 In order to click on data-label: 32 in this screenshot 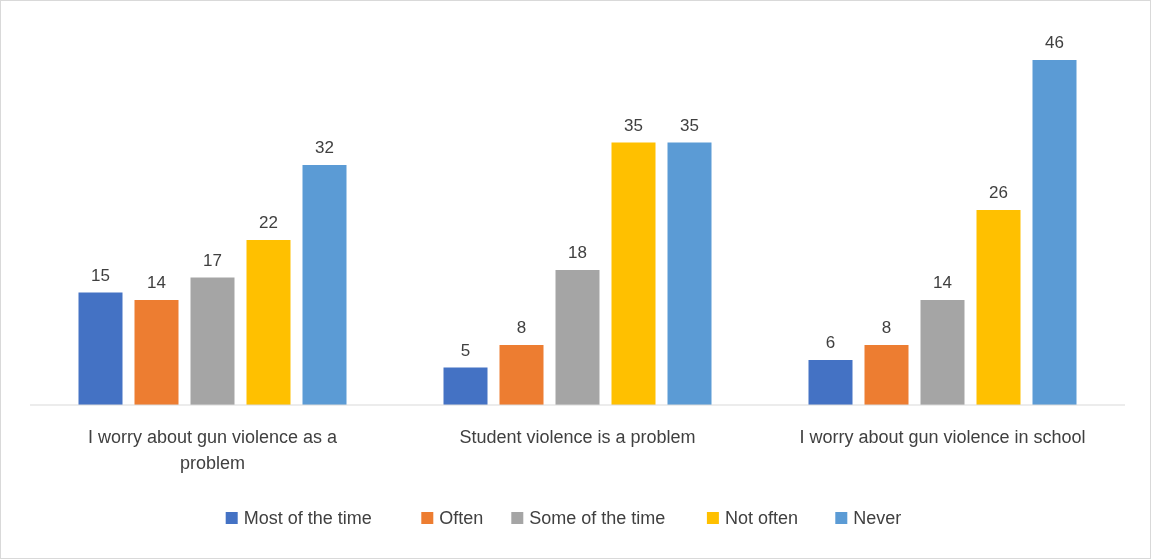, I will do `click(324, 147)`.